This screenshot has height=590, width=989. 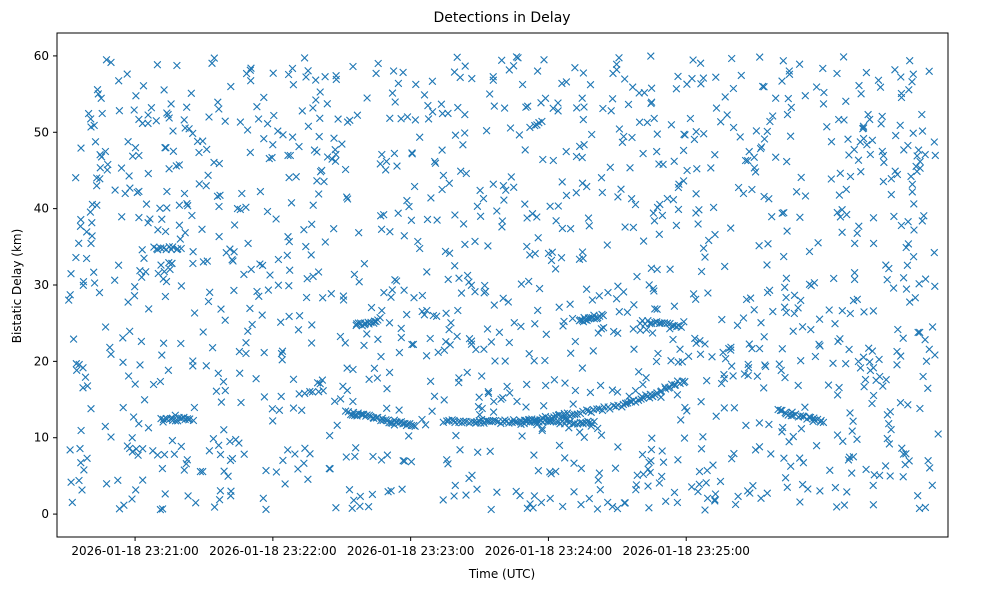 What do you see at coordinates (272, 551) in the screenshot?
I see `x-tick-label: 2026-01-18 23:22:00` at bounding box center [272, 551].